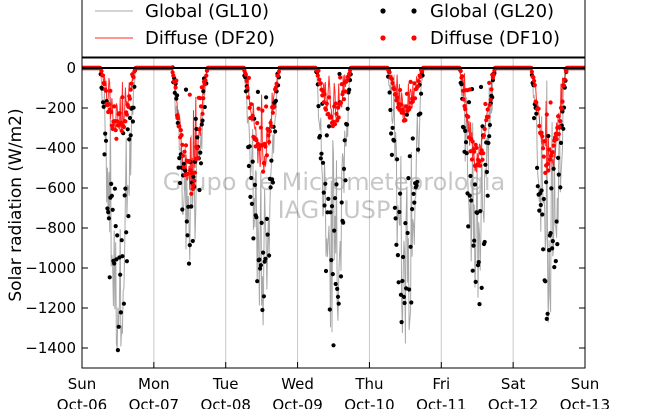 The height and width of the screenshot is (409, 650). Describe the element at coordinates (297, 402) in the screenshot. I see `x-tick-label-date: Oct-09` at that location.